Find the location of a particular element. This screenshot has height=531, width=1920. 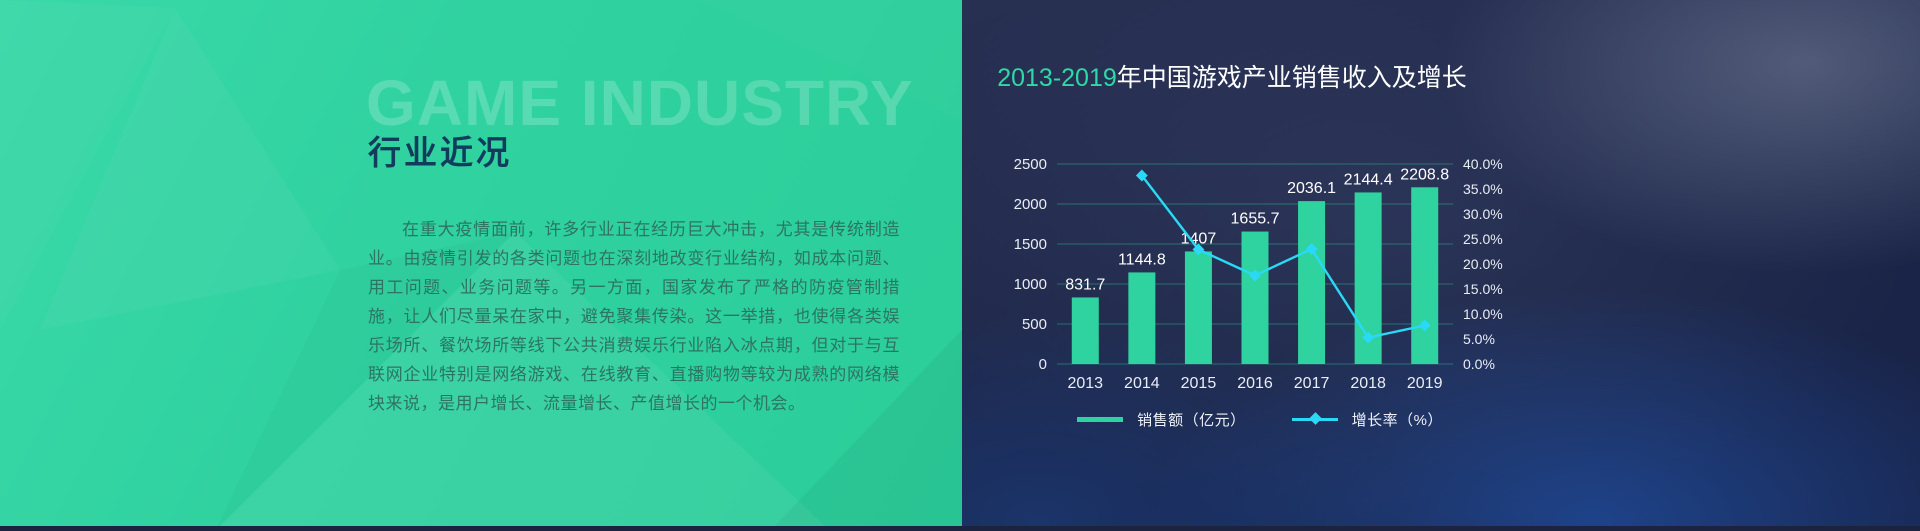

svg-text: 20.0% is located at coordinates (1483, 264).